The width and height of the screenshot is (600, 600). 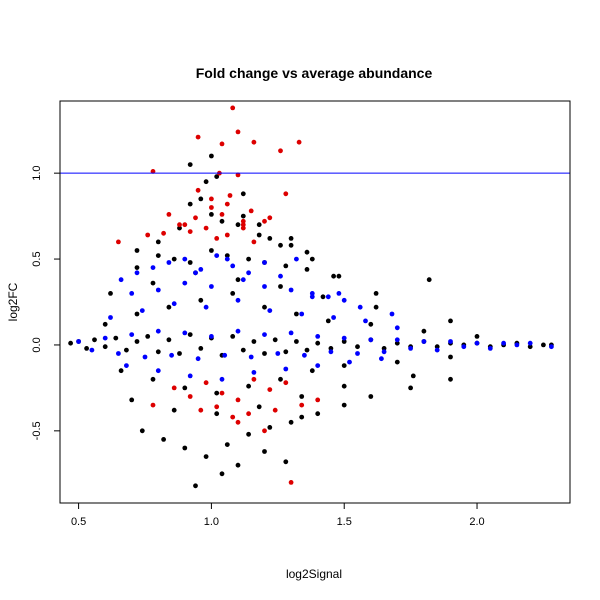 I want to click on x-tick-label: 0.5, so click(x=78, y=522).